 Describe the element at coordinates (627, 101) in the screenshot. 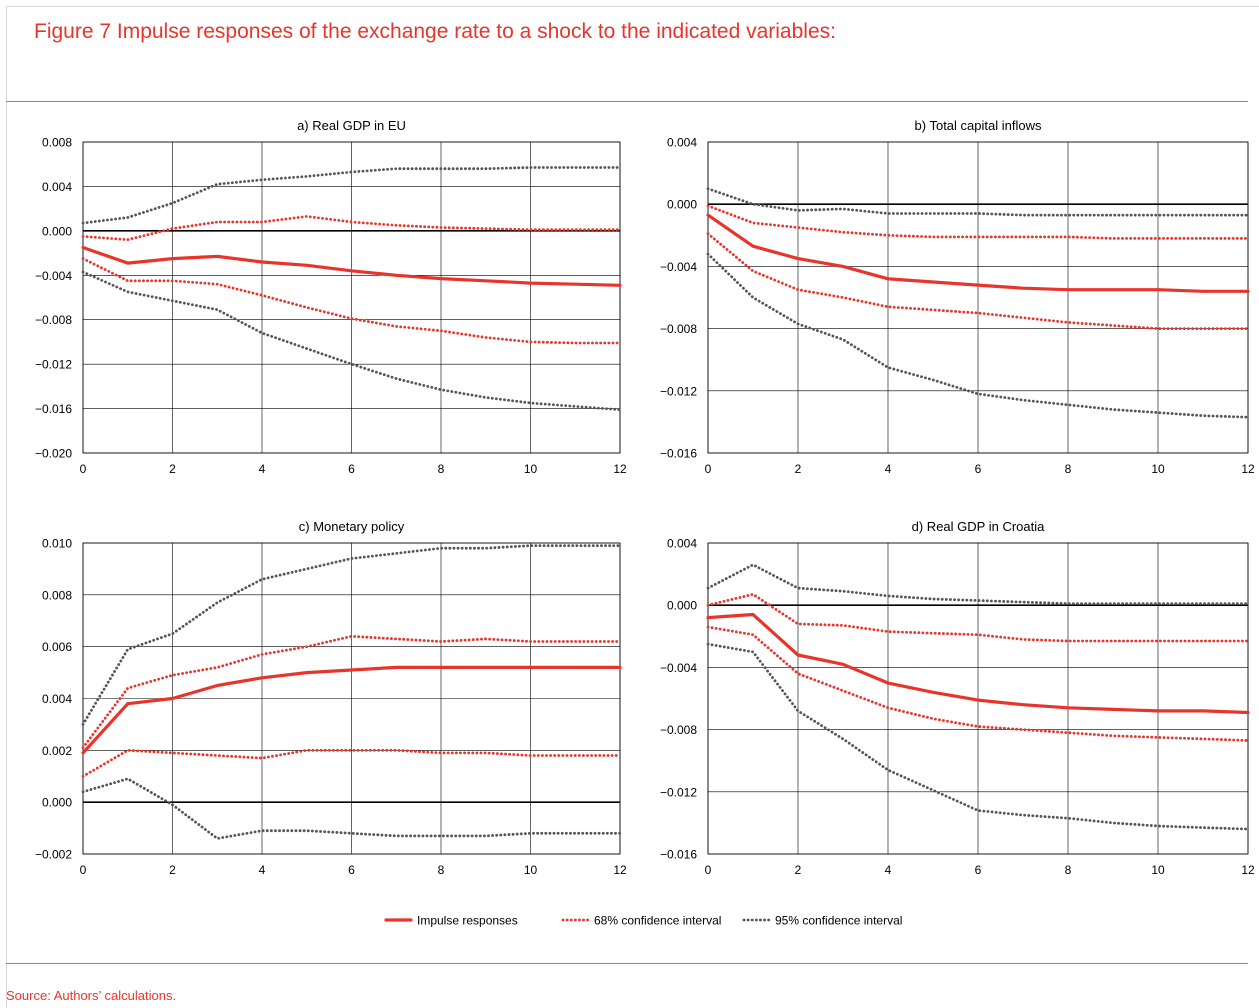

I see `top-rule` at that location.